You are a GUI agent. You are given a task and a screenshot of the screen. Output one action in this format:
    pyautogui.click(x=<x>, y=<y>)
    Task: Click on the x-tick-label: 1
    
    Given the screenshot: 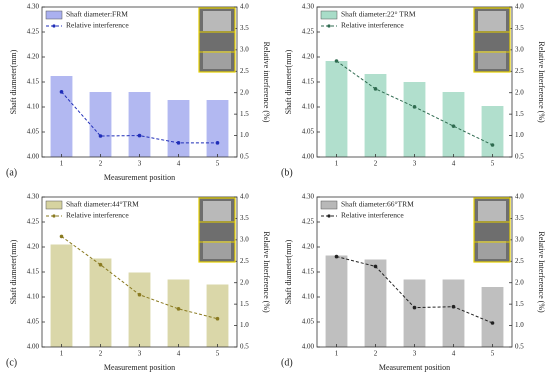 What is the action you would take?
    pyautogui.click(x=337, y=164)
    